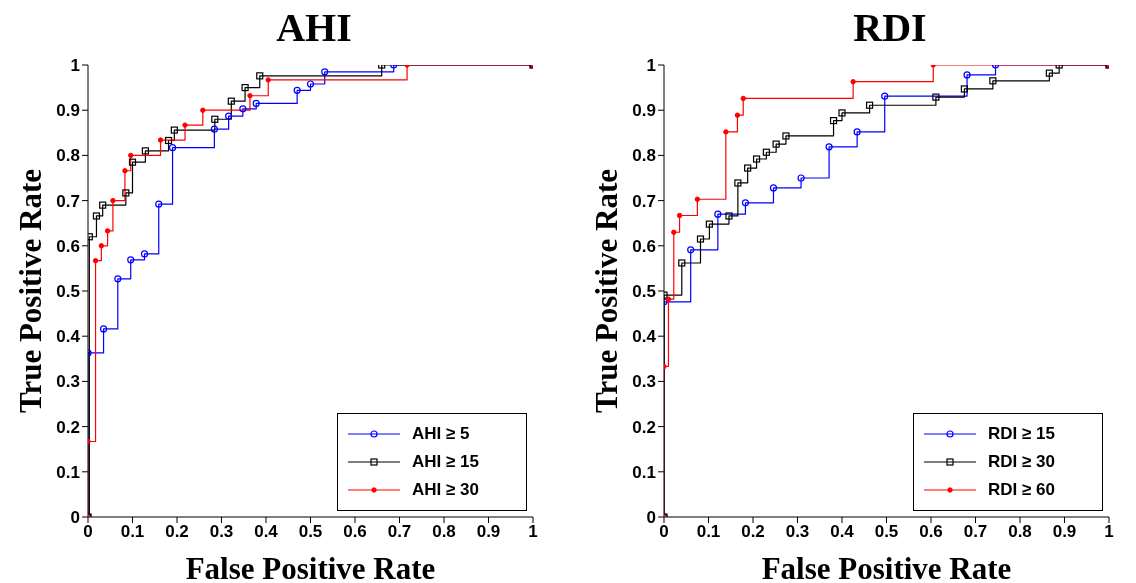 Image resolution: width=1136 pixels, height=583 pixels. What do you see at coordinates (445, 490) in the screenshot?
I see `legend-label: AHI ≥ 30` at bounding box center [445, 490].